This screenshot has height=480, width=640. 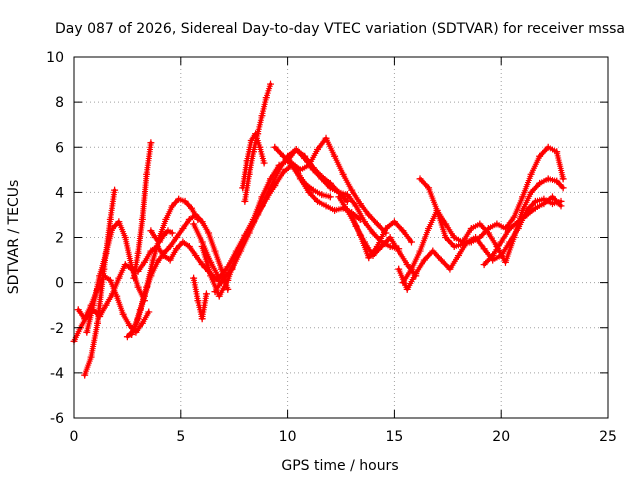 I want to click on x-tick-label: 15, so click(x=394, y=437).